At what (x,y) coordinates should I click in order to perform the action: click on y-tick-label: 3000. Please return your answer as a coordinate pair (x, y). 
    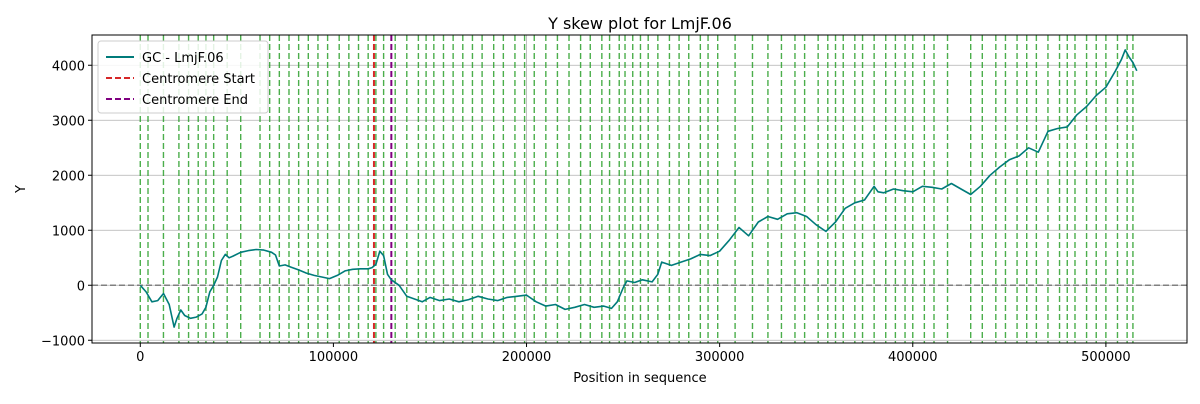
    Looking at the image, I should click on (68, 121).